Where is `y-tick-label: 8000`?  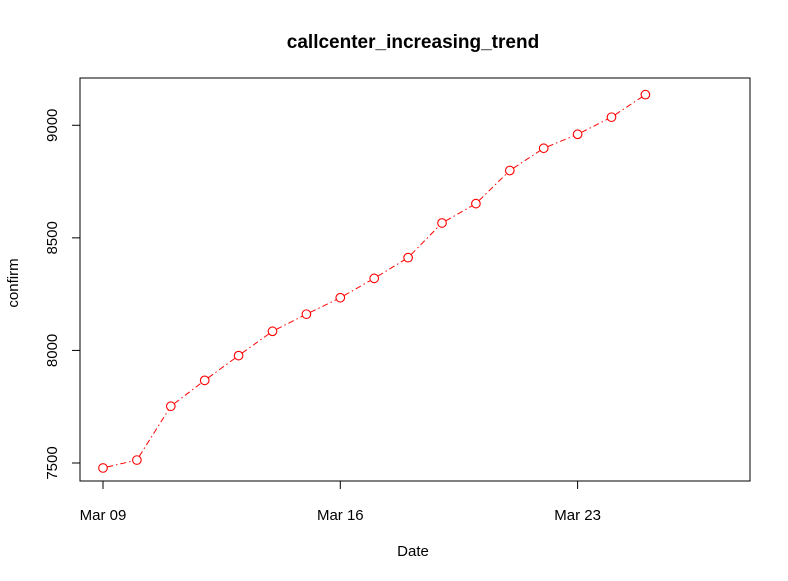 y-tick-label: 8000 is located at coordinates (52, 350).